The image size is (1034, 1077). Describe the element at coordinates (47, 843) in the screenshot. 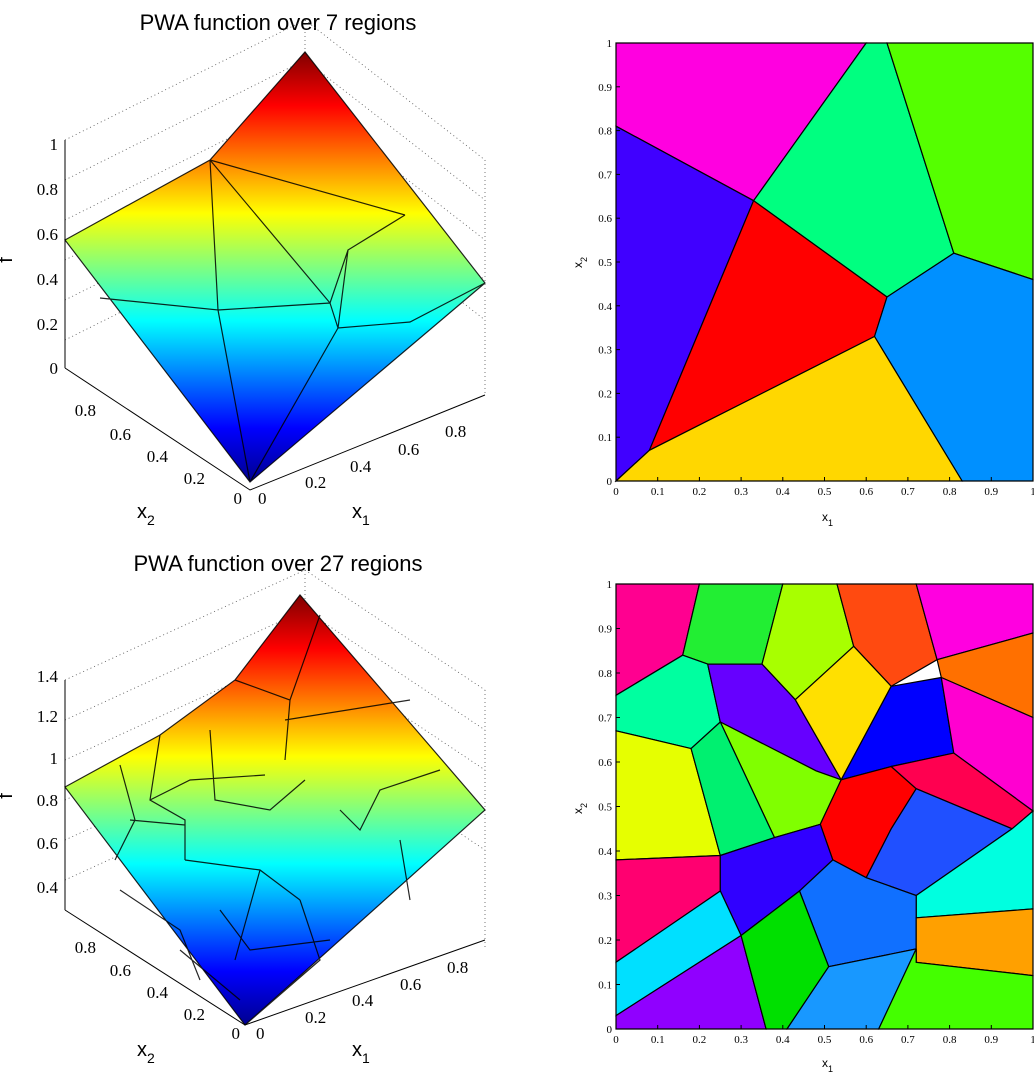

I see `z-tick-label: 0.6` at that location.